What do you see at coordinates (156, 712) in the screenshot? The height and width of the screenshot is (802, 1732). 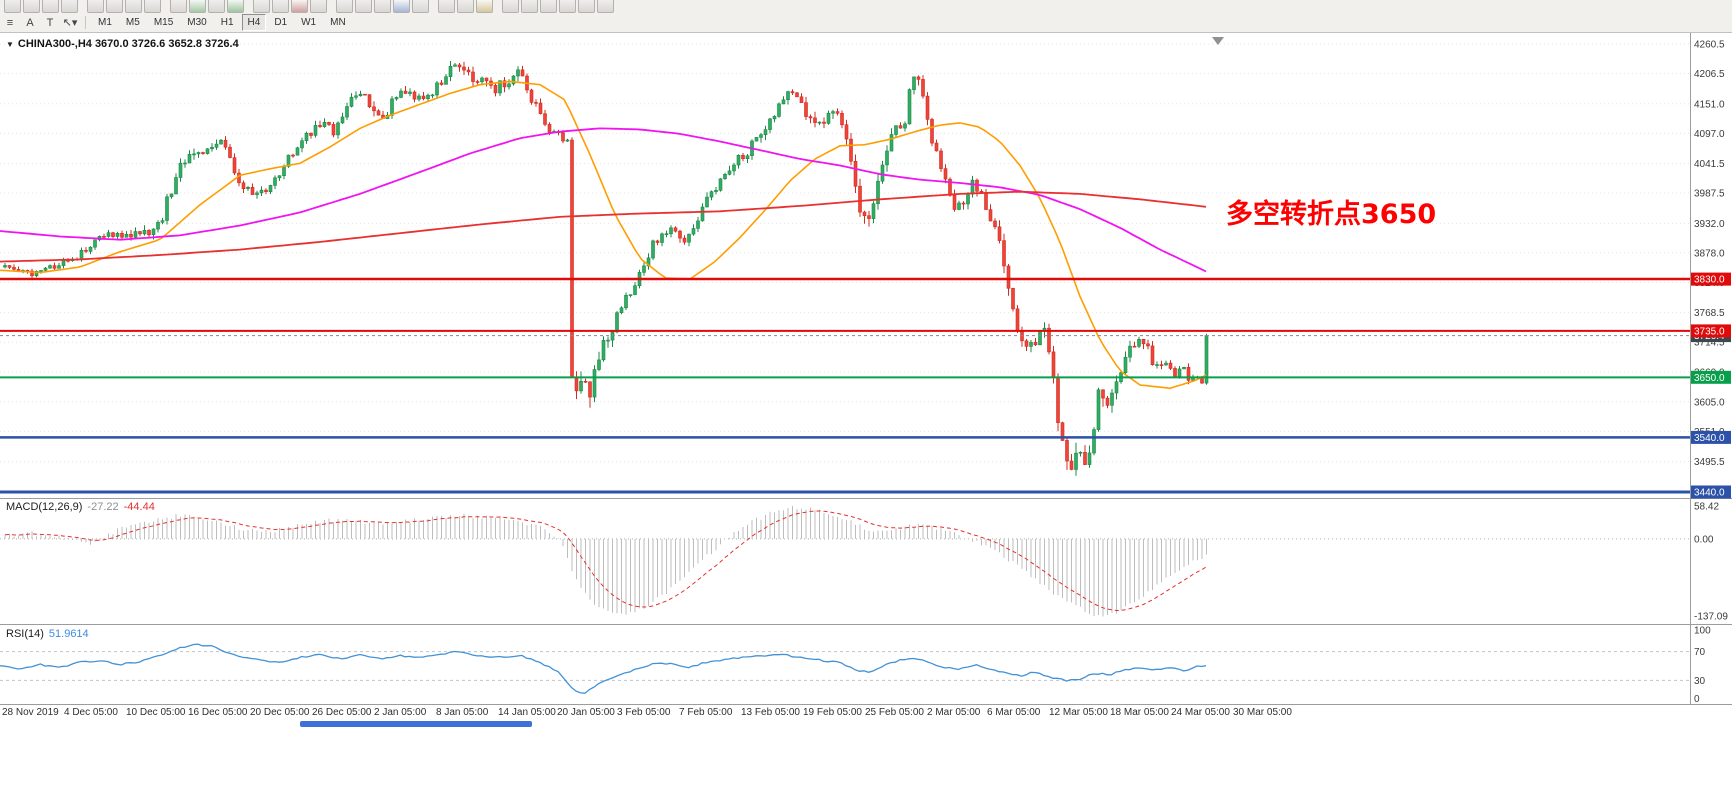 I see `svg-text: 10 Dec 05:00` at bounding box center [156, 712].